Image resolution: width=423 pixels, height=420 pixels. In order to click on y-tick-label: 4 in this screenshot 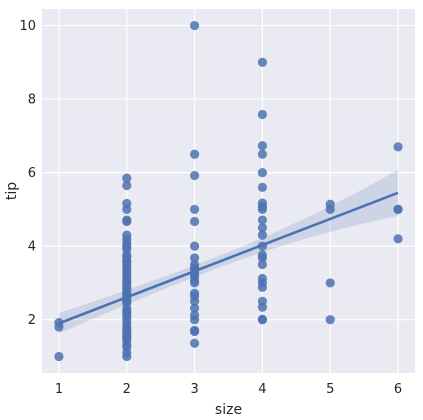, I will do `click(32, 247)`.